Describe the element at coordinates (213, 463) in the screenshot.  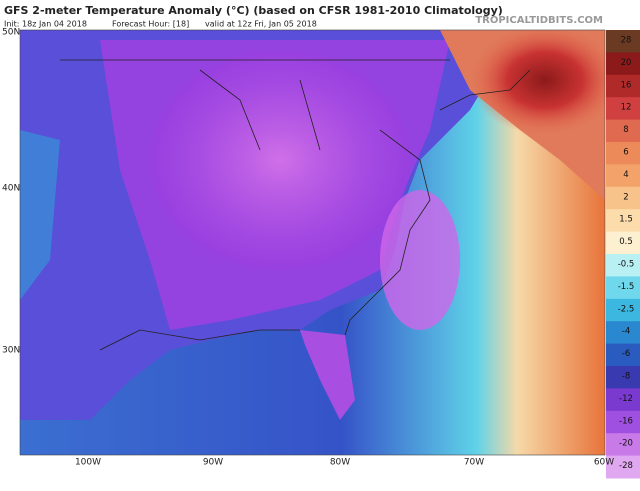
I see `longitude-label: 90W` at that location.